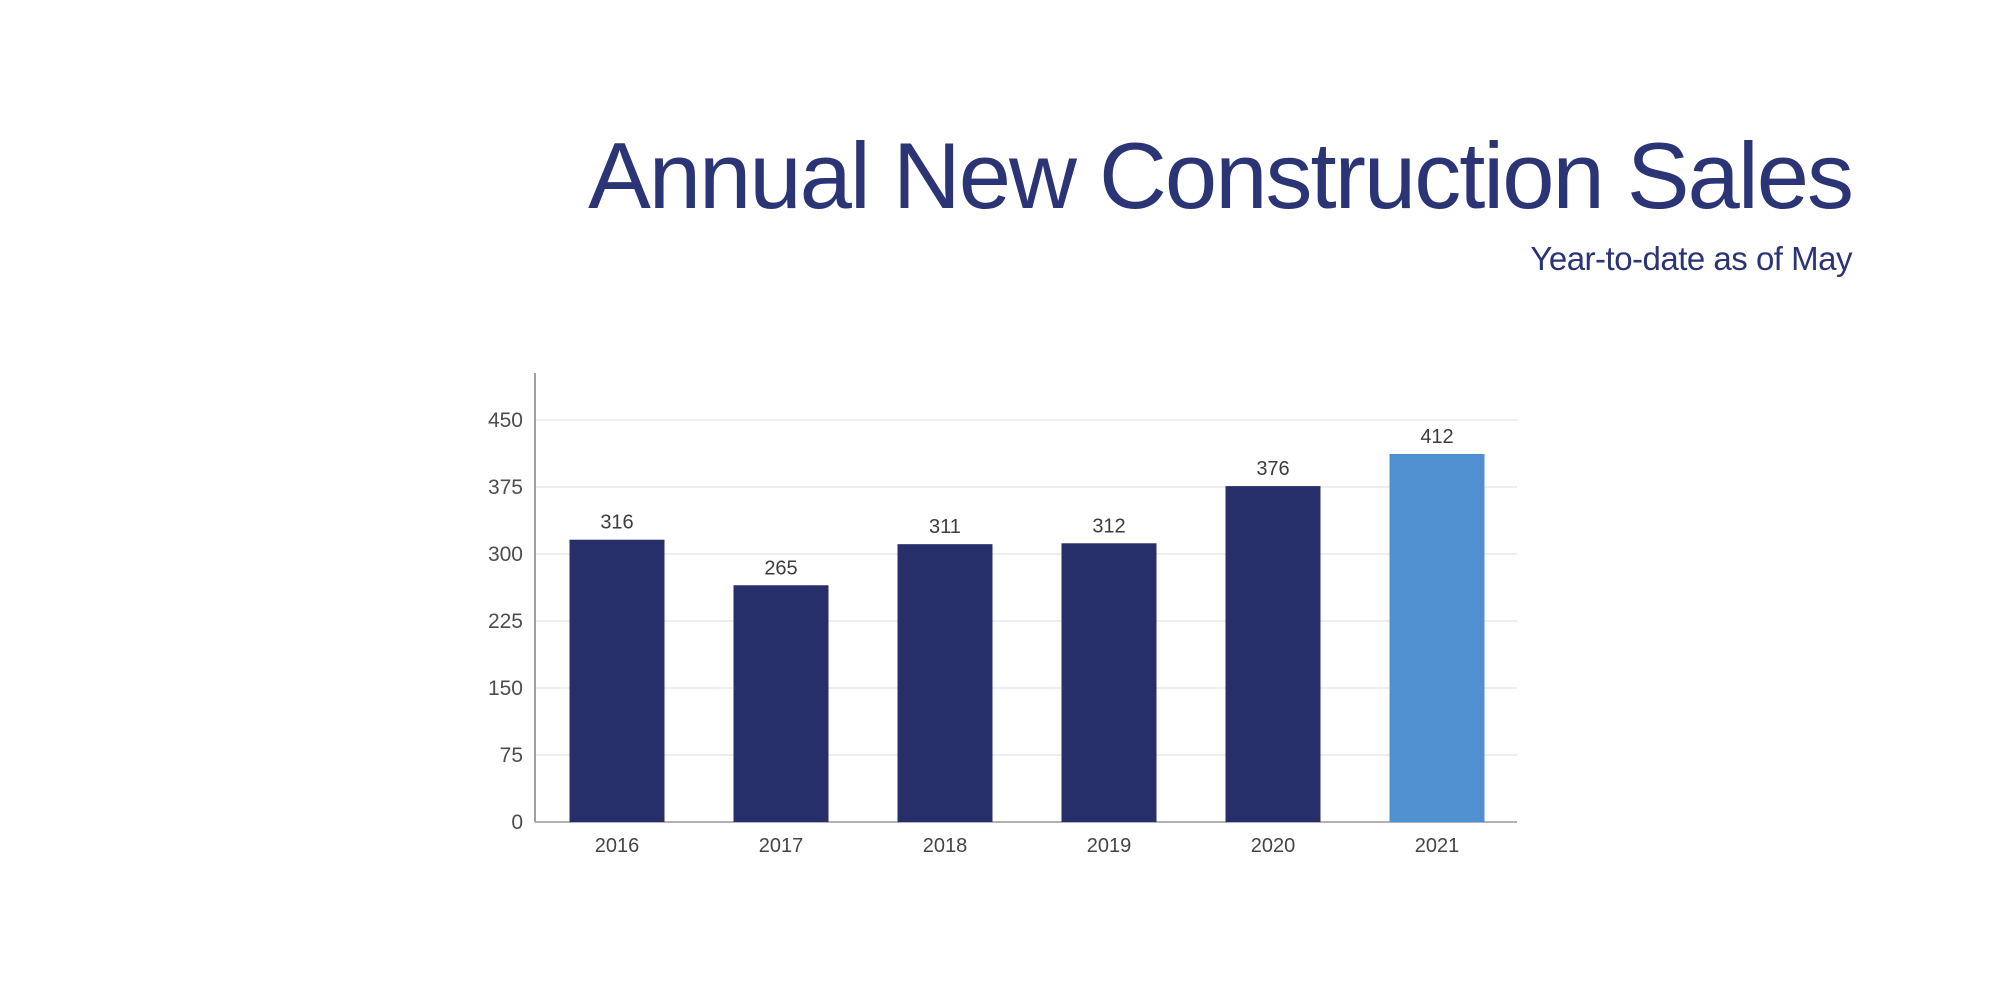 The image size is (2000, 1000). I want to click on bar-2018, so click(945, 683).